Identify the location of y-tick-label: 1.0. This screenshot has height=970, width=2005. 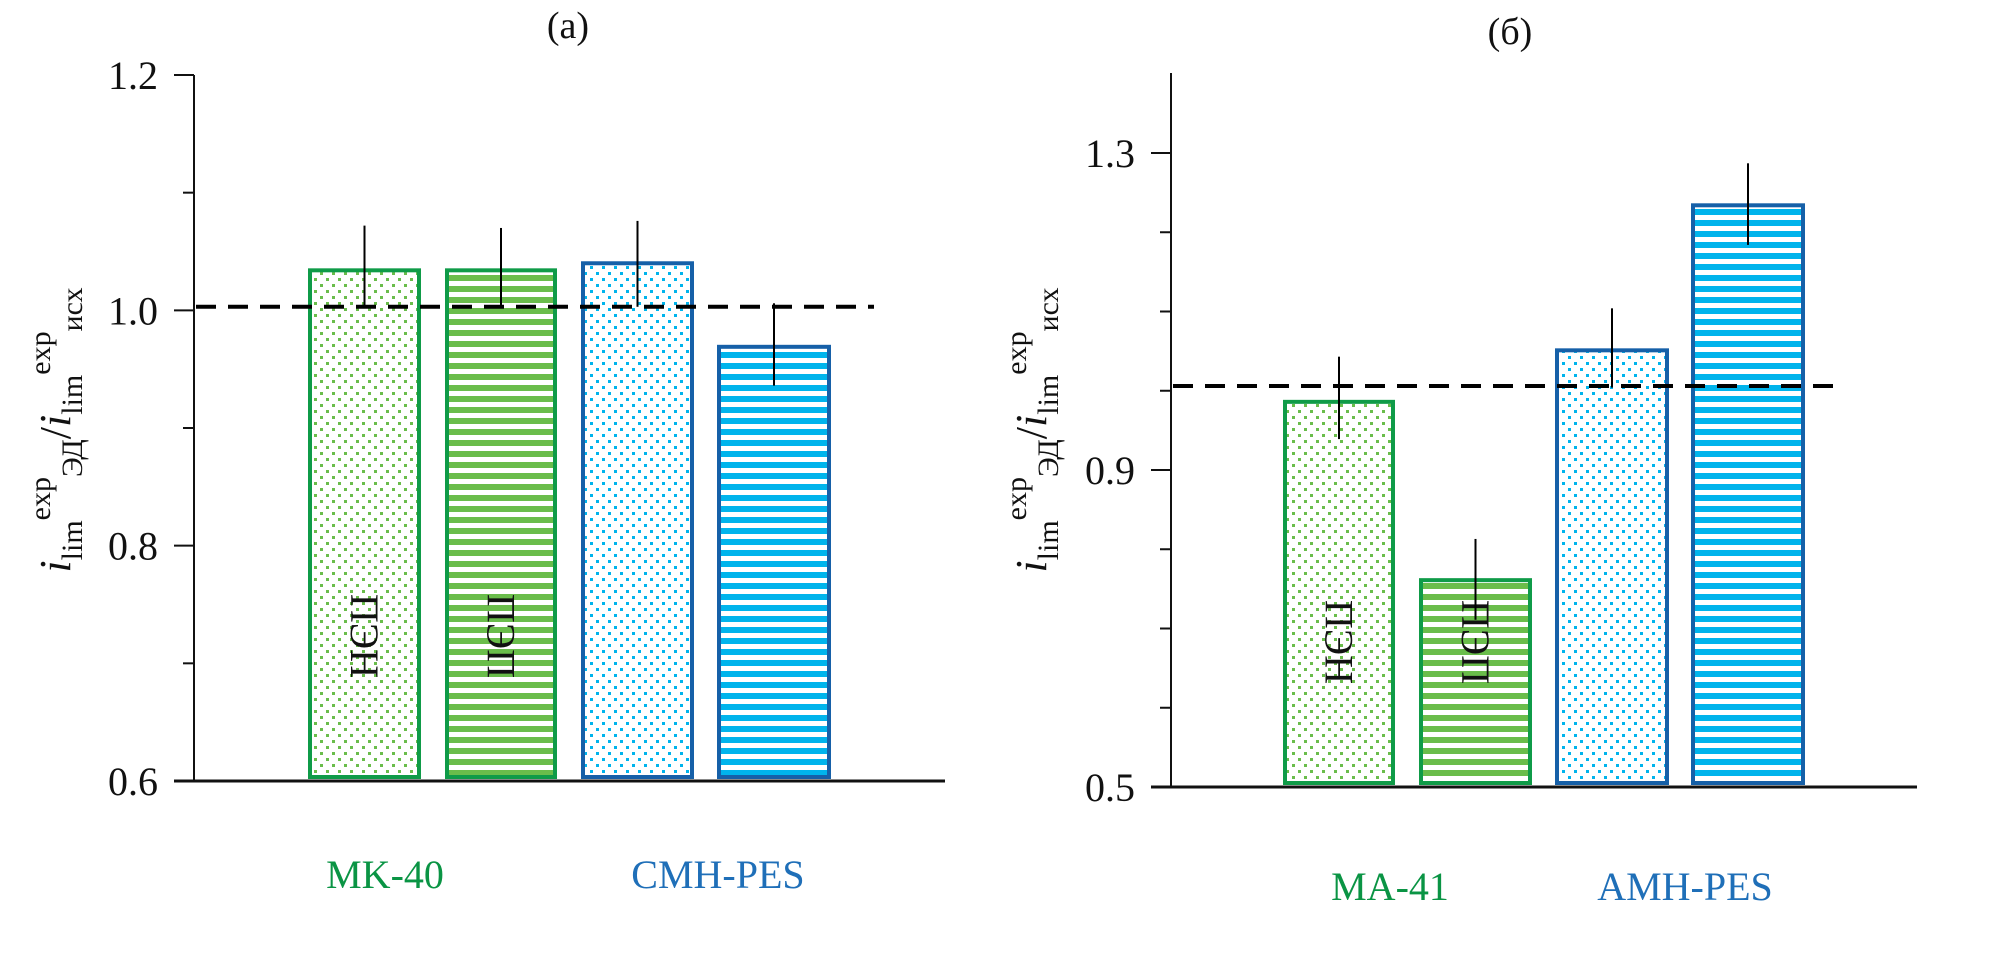
(133, 310).